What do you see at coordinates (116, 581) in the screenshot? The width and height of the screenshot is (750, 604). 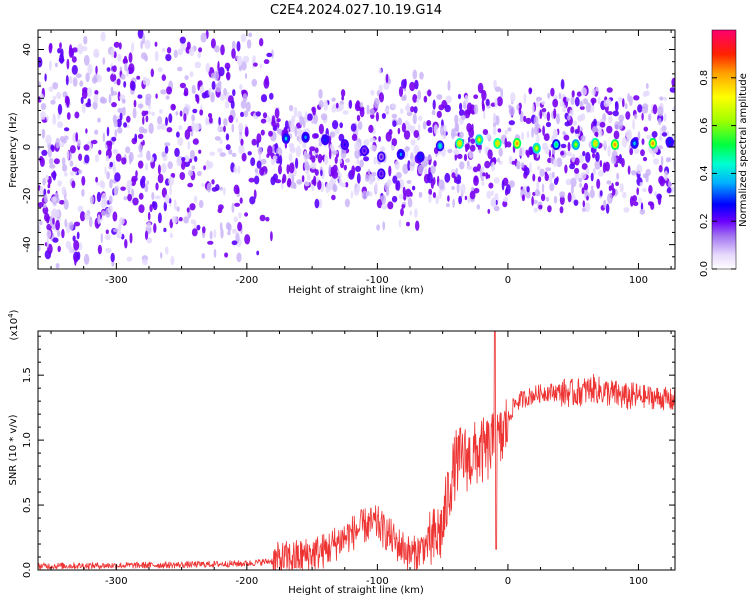 I see `x-tick-label: -300` at bounding box center [116, 581].